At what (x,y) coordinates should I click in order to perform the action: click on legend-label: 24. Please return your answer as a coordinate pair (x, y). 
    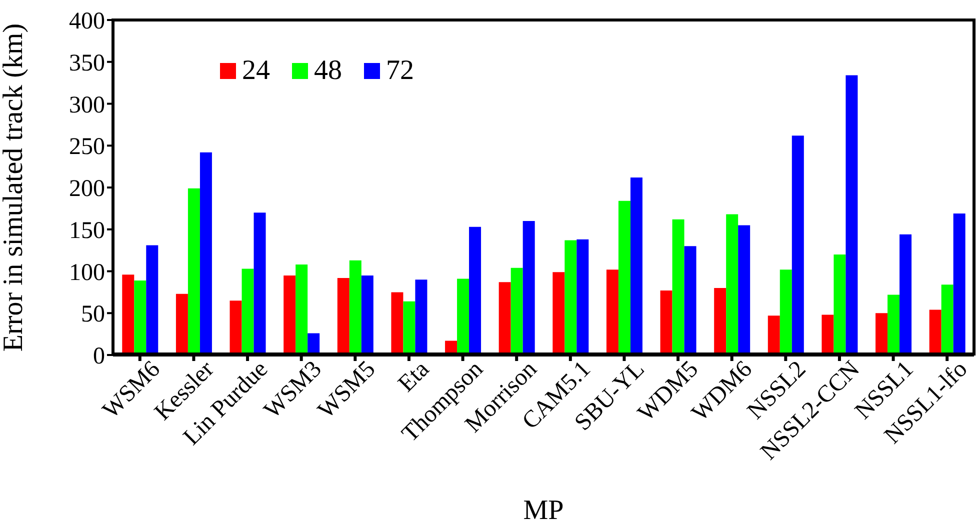
    Looking at the image, I should click on (256, 71).